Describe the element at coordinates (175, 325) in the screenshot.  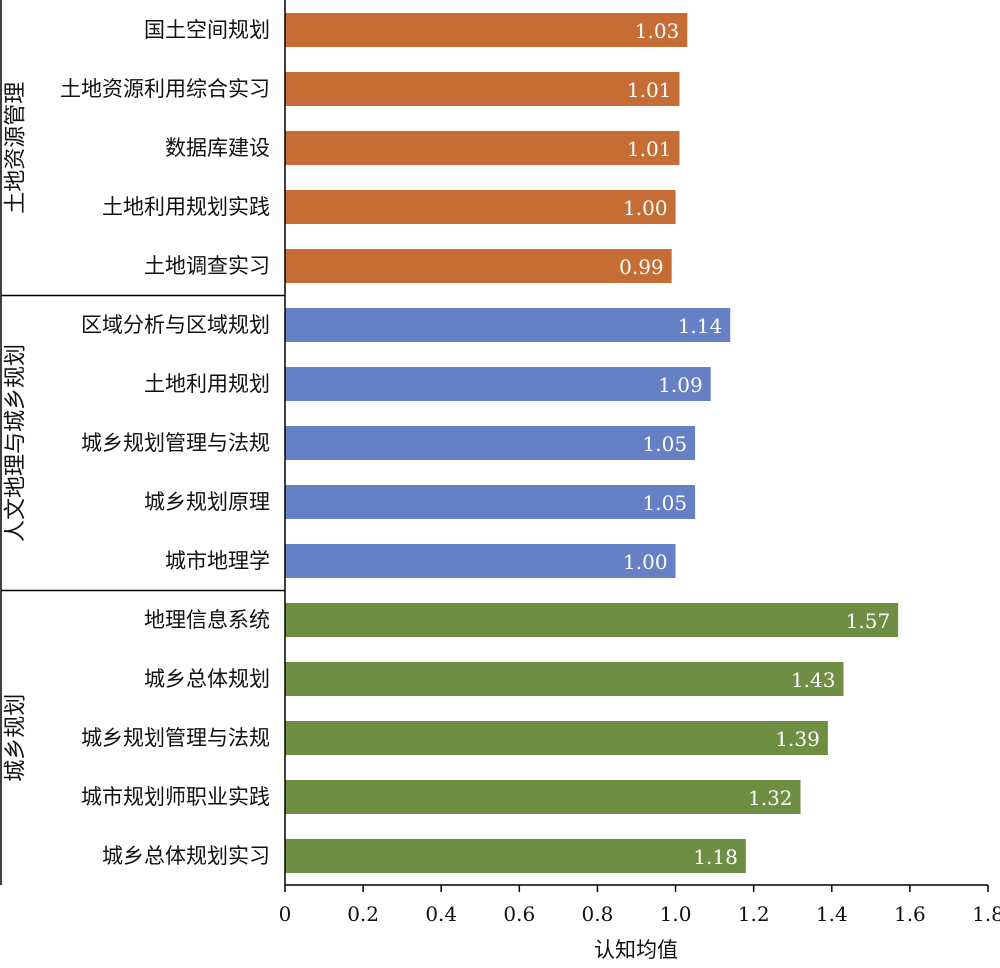
I see `category-label: 区域分析与区域规划` at that location.